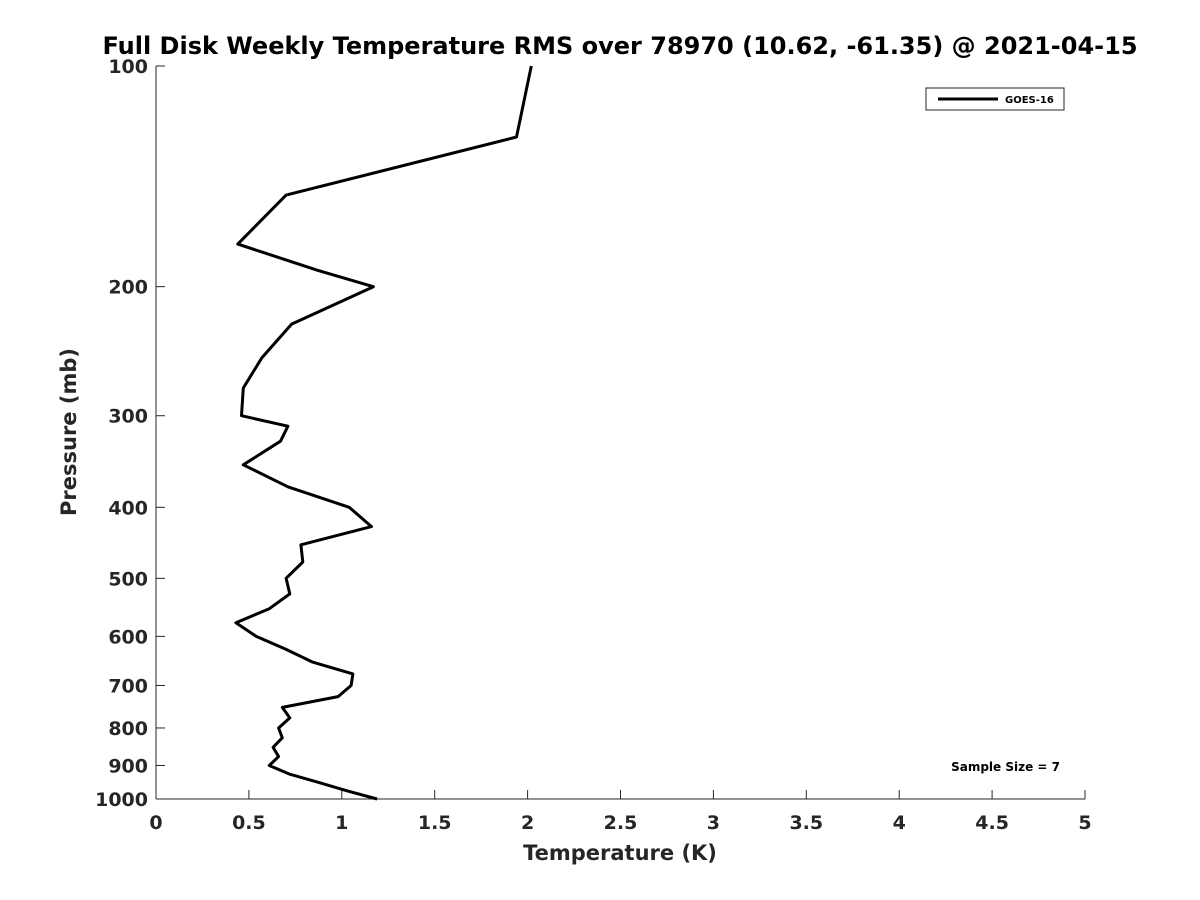 The height and width of the screenshot is (900, 1200). Describe the element at coordinates (620, 853) in the screenshot. I see `x-axis-label: Temperature (K)` at that location.